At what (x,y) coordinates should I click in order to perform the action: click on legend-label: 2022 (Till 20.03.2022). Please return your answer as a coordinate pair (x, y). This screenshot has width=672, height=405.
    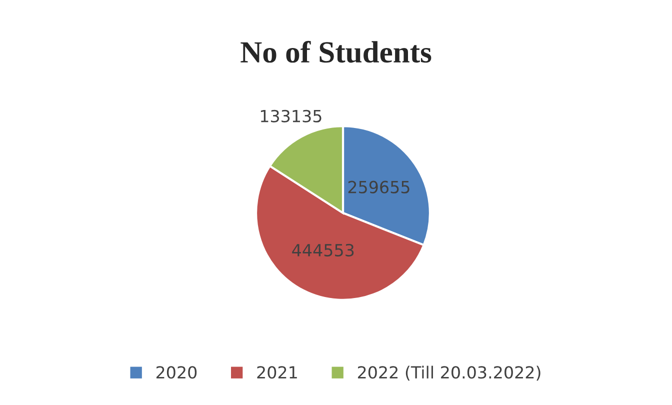
    Looking at the image, I should click on (449, 373).